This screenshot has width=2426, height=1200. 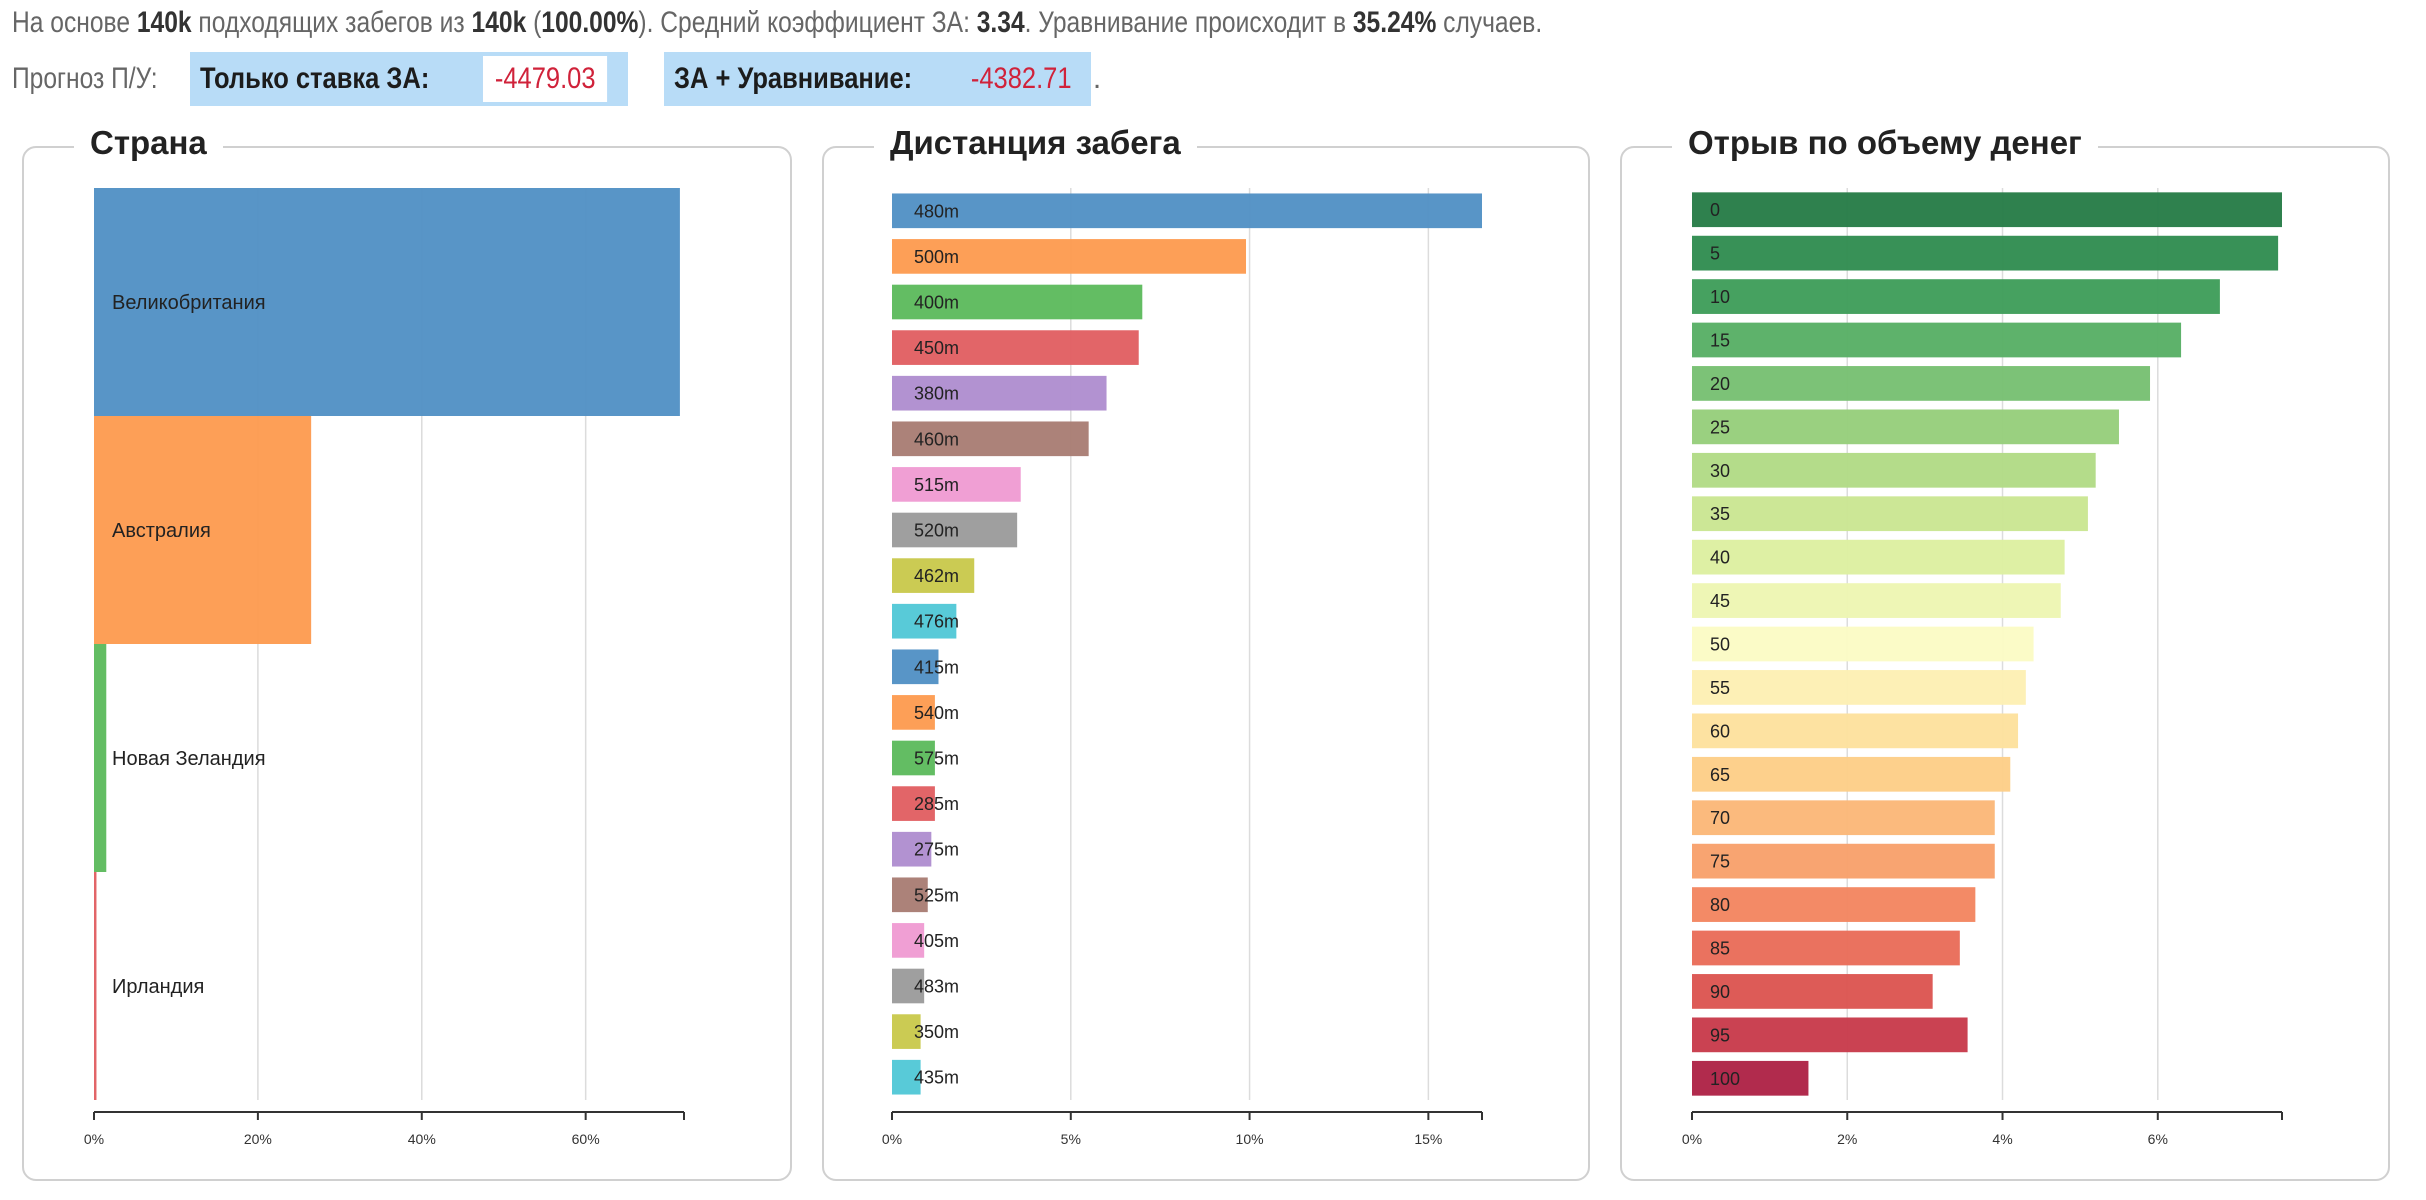 What do you see at coordinates (936, 895) in the screenshot?
I see `distance-bar-label: 525m` at bounding box center [936, 895].